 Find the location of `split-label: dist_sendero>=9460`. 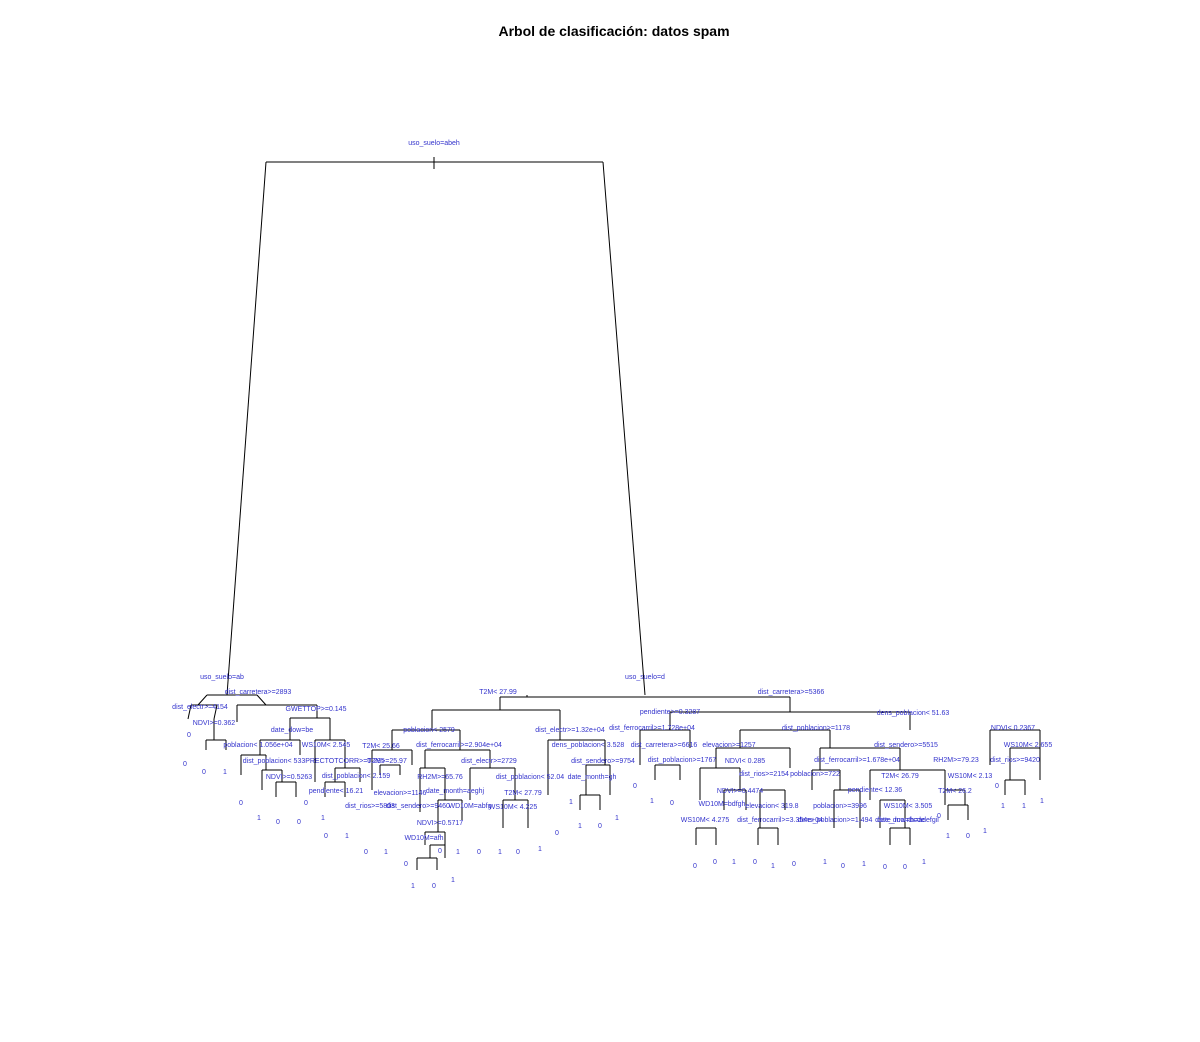

split-label: dist_sendero>=9460 is located at coordinates (418, 806).